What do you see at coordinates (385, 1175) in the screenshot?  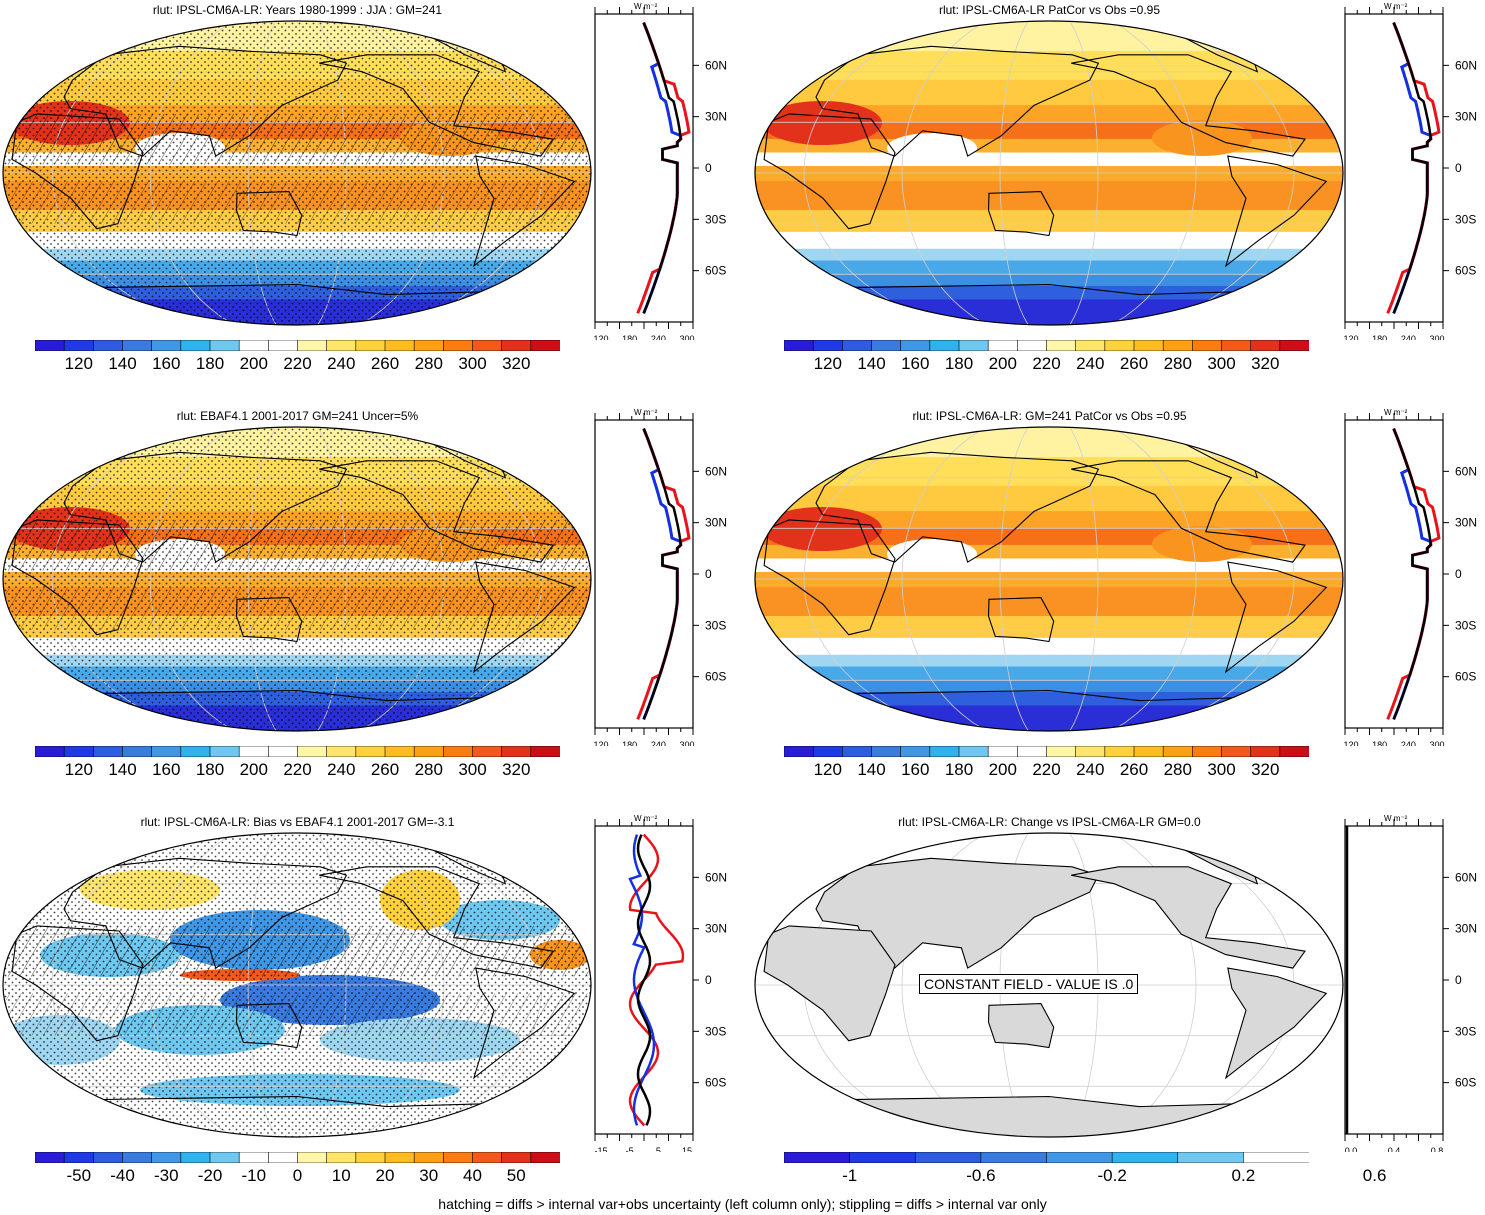 I see `colorbar-tick-label: 20` at bounding box center [385, 1175].